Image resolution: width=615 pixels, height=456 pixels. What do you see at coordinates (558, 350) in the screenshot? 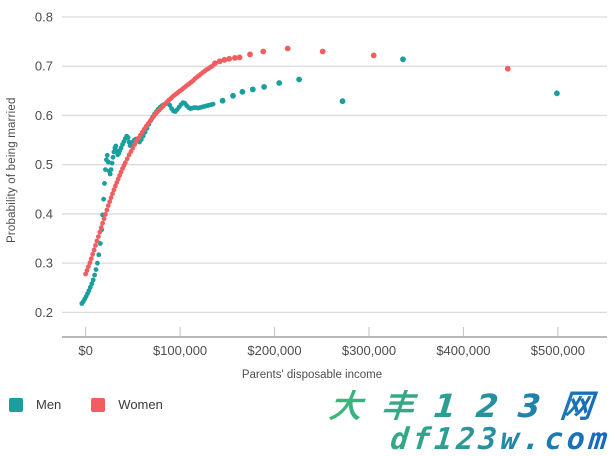
I see `x-tick-label: $500,000` at bounding box center [558, 350].